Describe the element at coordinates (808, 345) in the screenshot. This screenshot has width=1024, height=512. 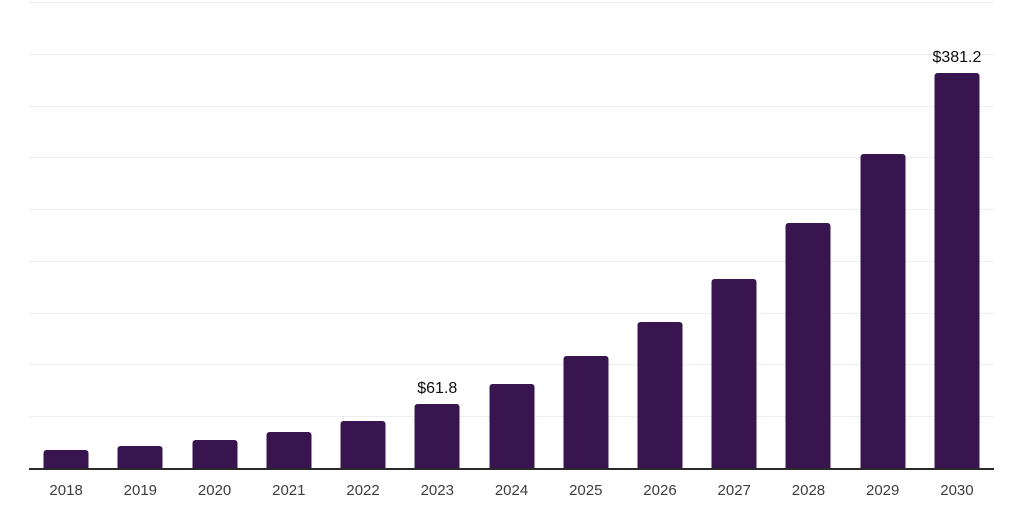
I see `bar-2028` at that location.